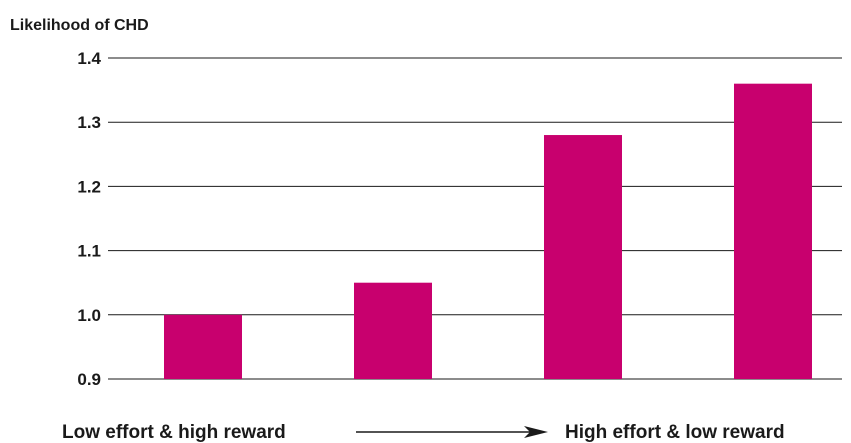 The width and height of the screenshot is (851, 443). Describe the element at coordinates (89, 379) in the screenshot. I see `y-tick-label: 0.9` at that location.